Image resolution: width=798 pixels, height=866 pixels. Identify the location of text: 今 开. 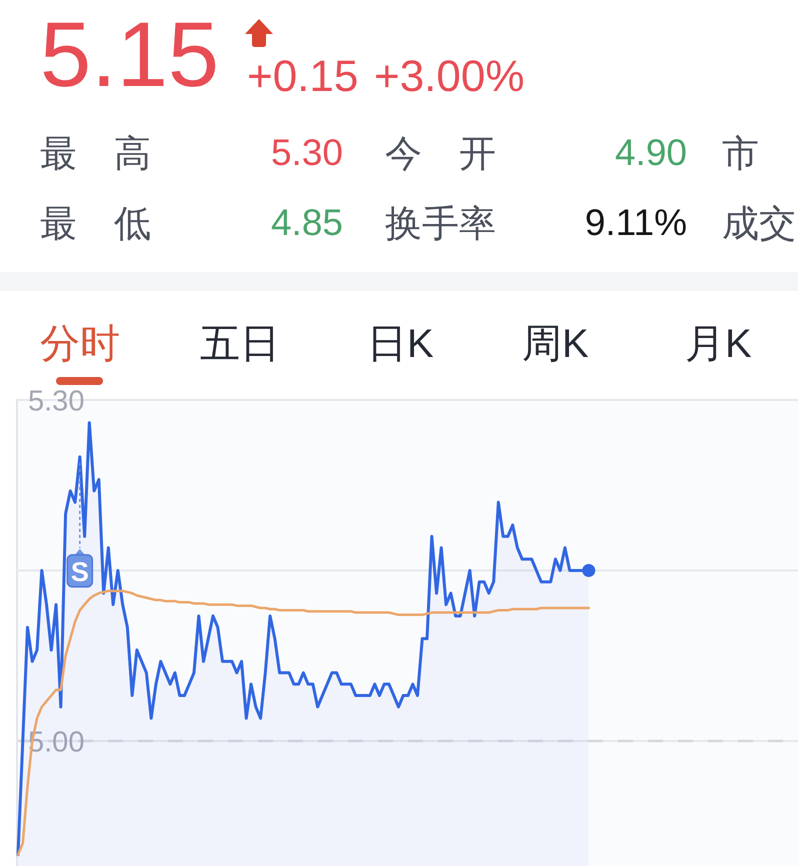
(440, 153).